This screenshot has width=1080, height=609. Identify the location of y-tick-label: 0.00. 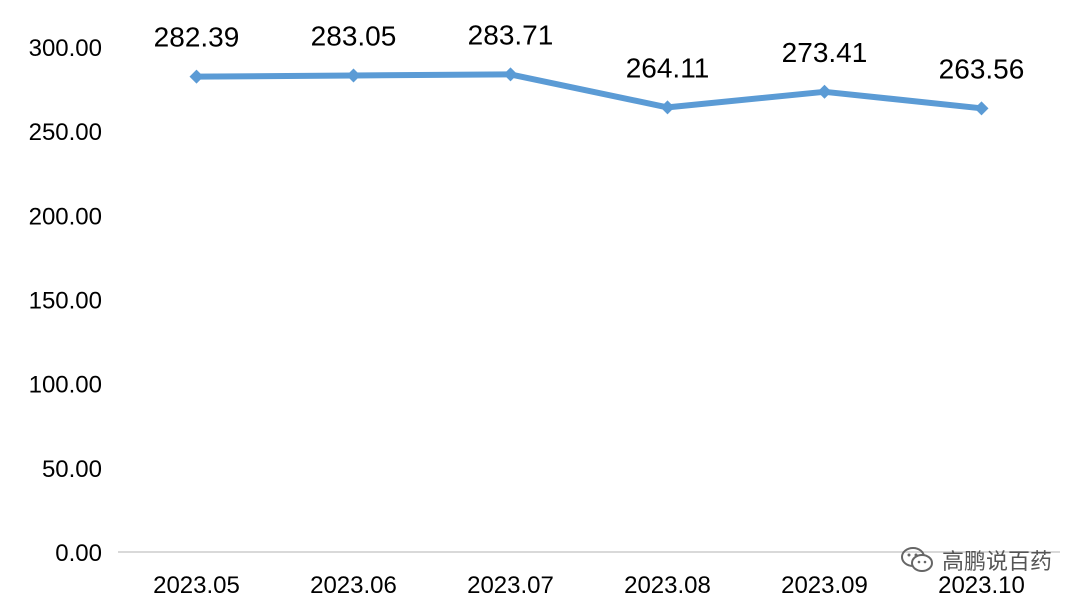
(78, 553).